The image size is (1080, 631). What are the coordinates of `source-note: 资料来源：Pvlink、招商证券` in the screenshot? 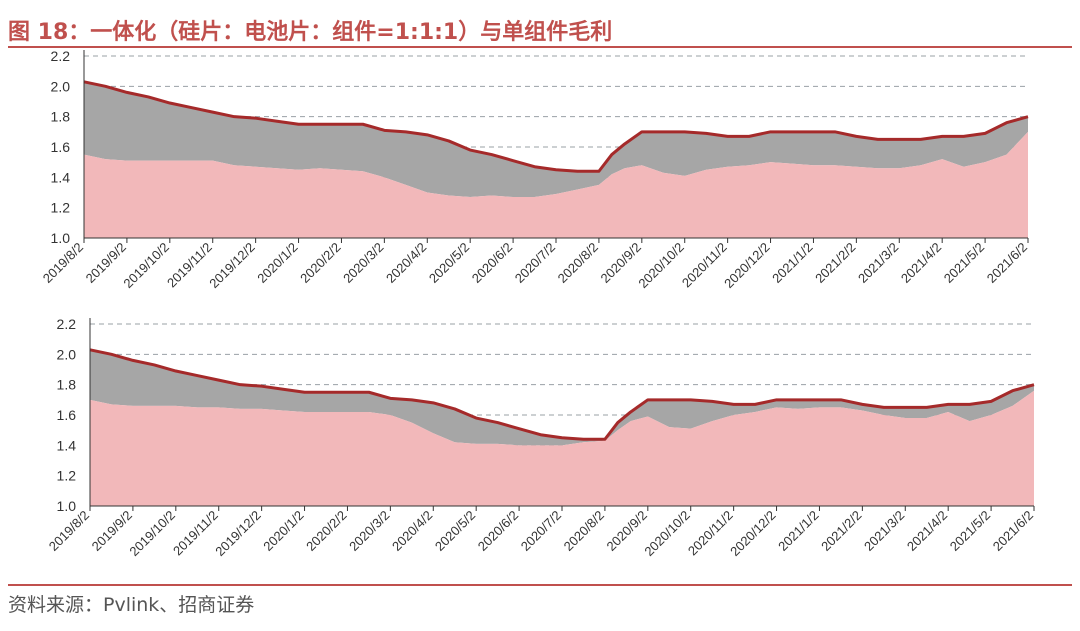 It's located at (131, 605).